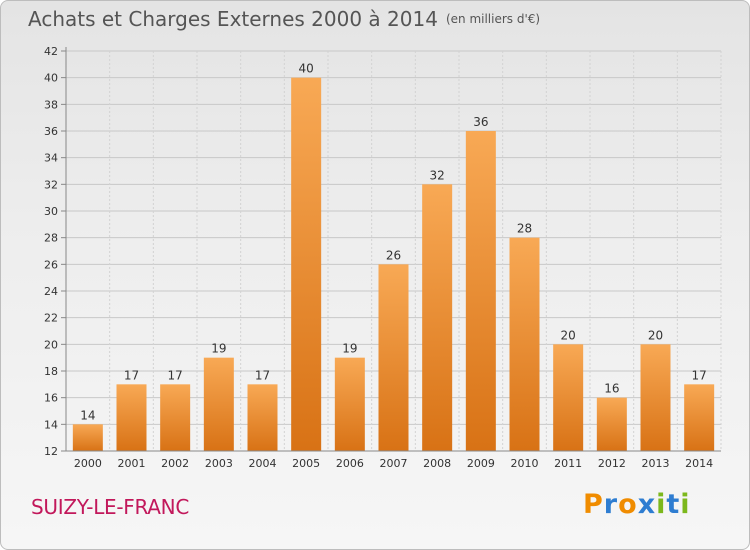  Describe the element at coordinates (51, 398) in the screenshot. I see `y-tick-label: 16` at that location.